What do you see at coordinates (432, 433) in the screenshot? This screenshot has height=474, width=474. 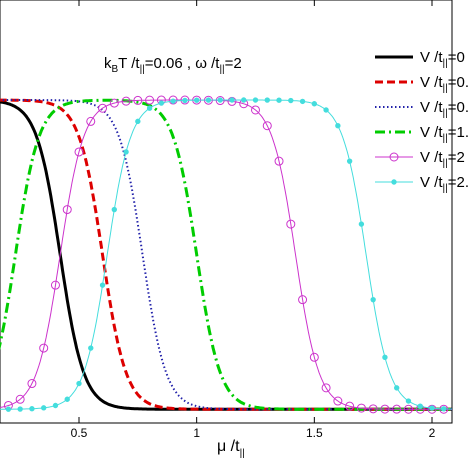 I see `x-tick-label: 2` at bounding box center [432, 433].